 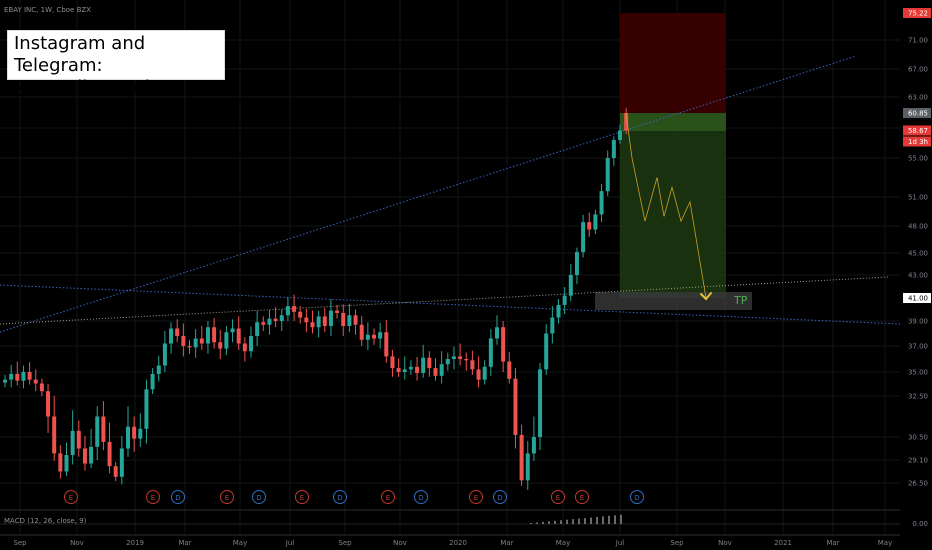 I want to click on checkmark-icon, so click(x=706, y=296).